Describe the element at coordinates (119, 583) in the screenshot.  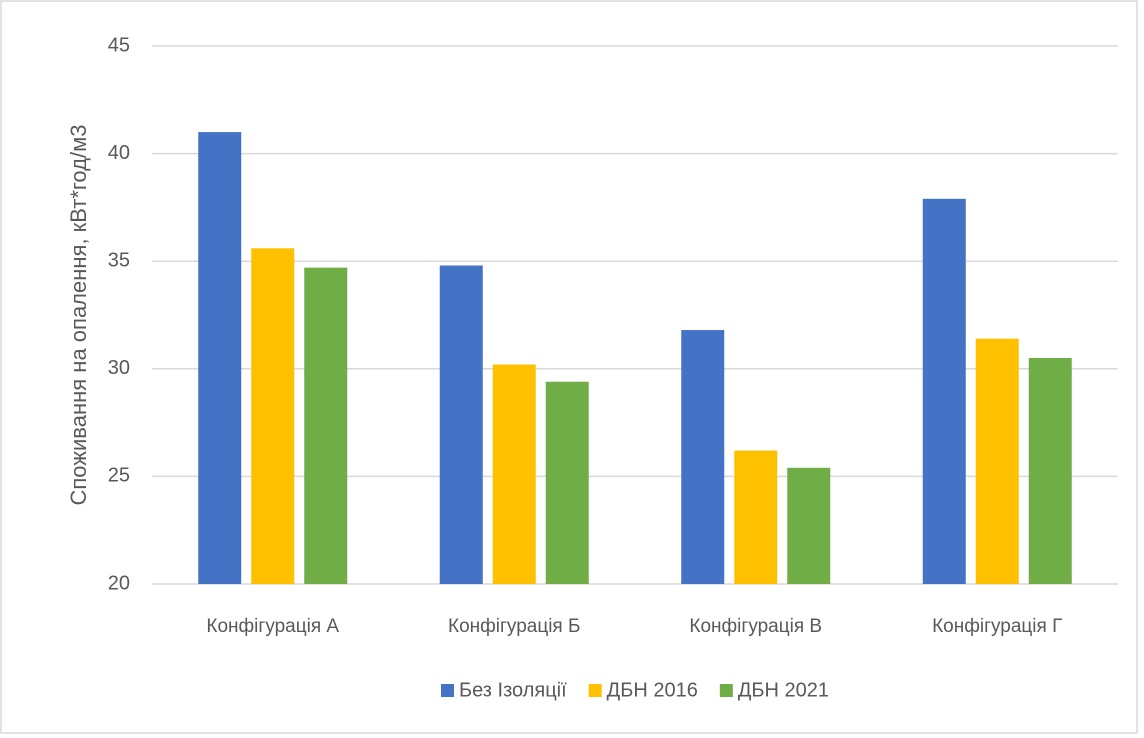
I see `y-tick-label: 20` at that location.